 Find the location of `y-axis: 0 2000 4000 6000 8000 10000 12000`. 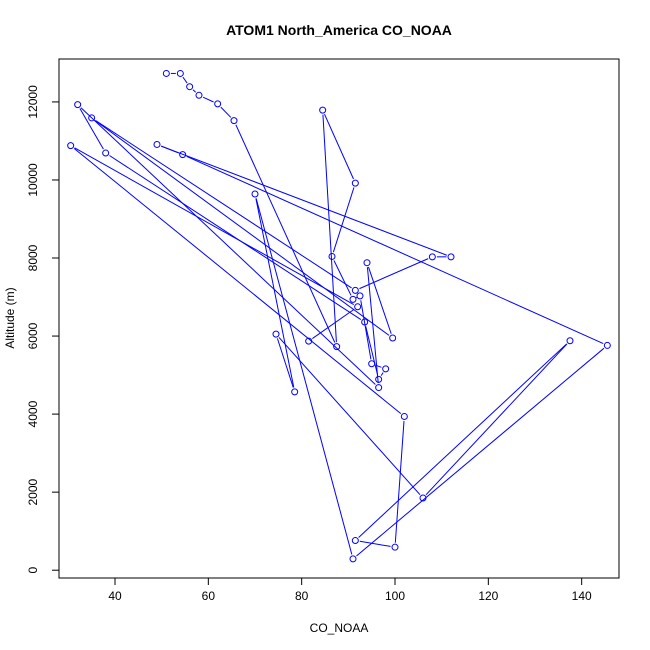

y-axis: 0 2000 4000 6000 8000 10000 12000 is located at coordinates (43, 329).